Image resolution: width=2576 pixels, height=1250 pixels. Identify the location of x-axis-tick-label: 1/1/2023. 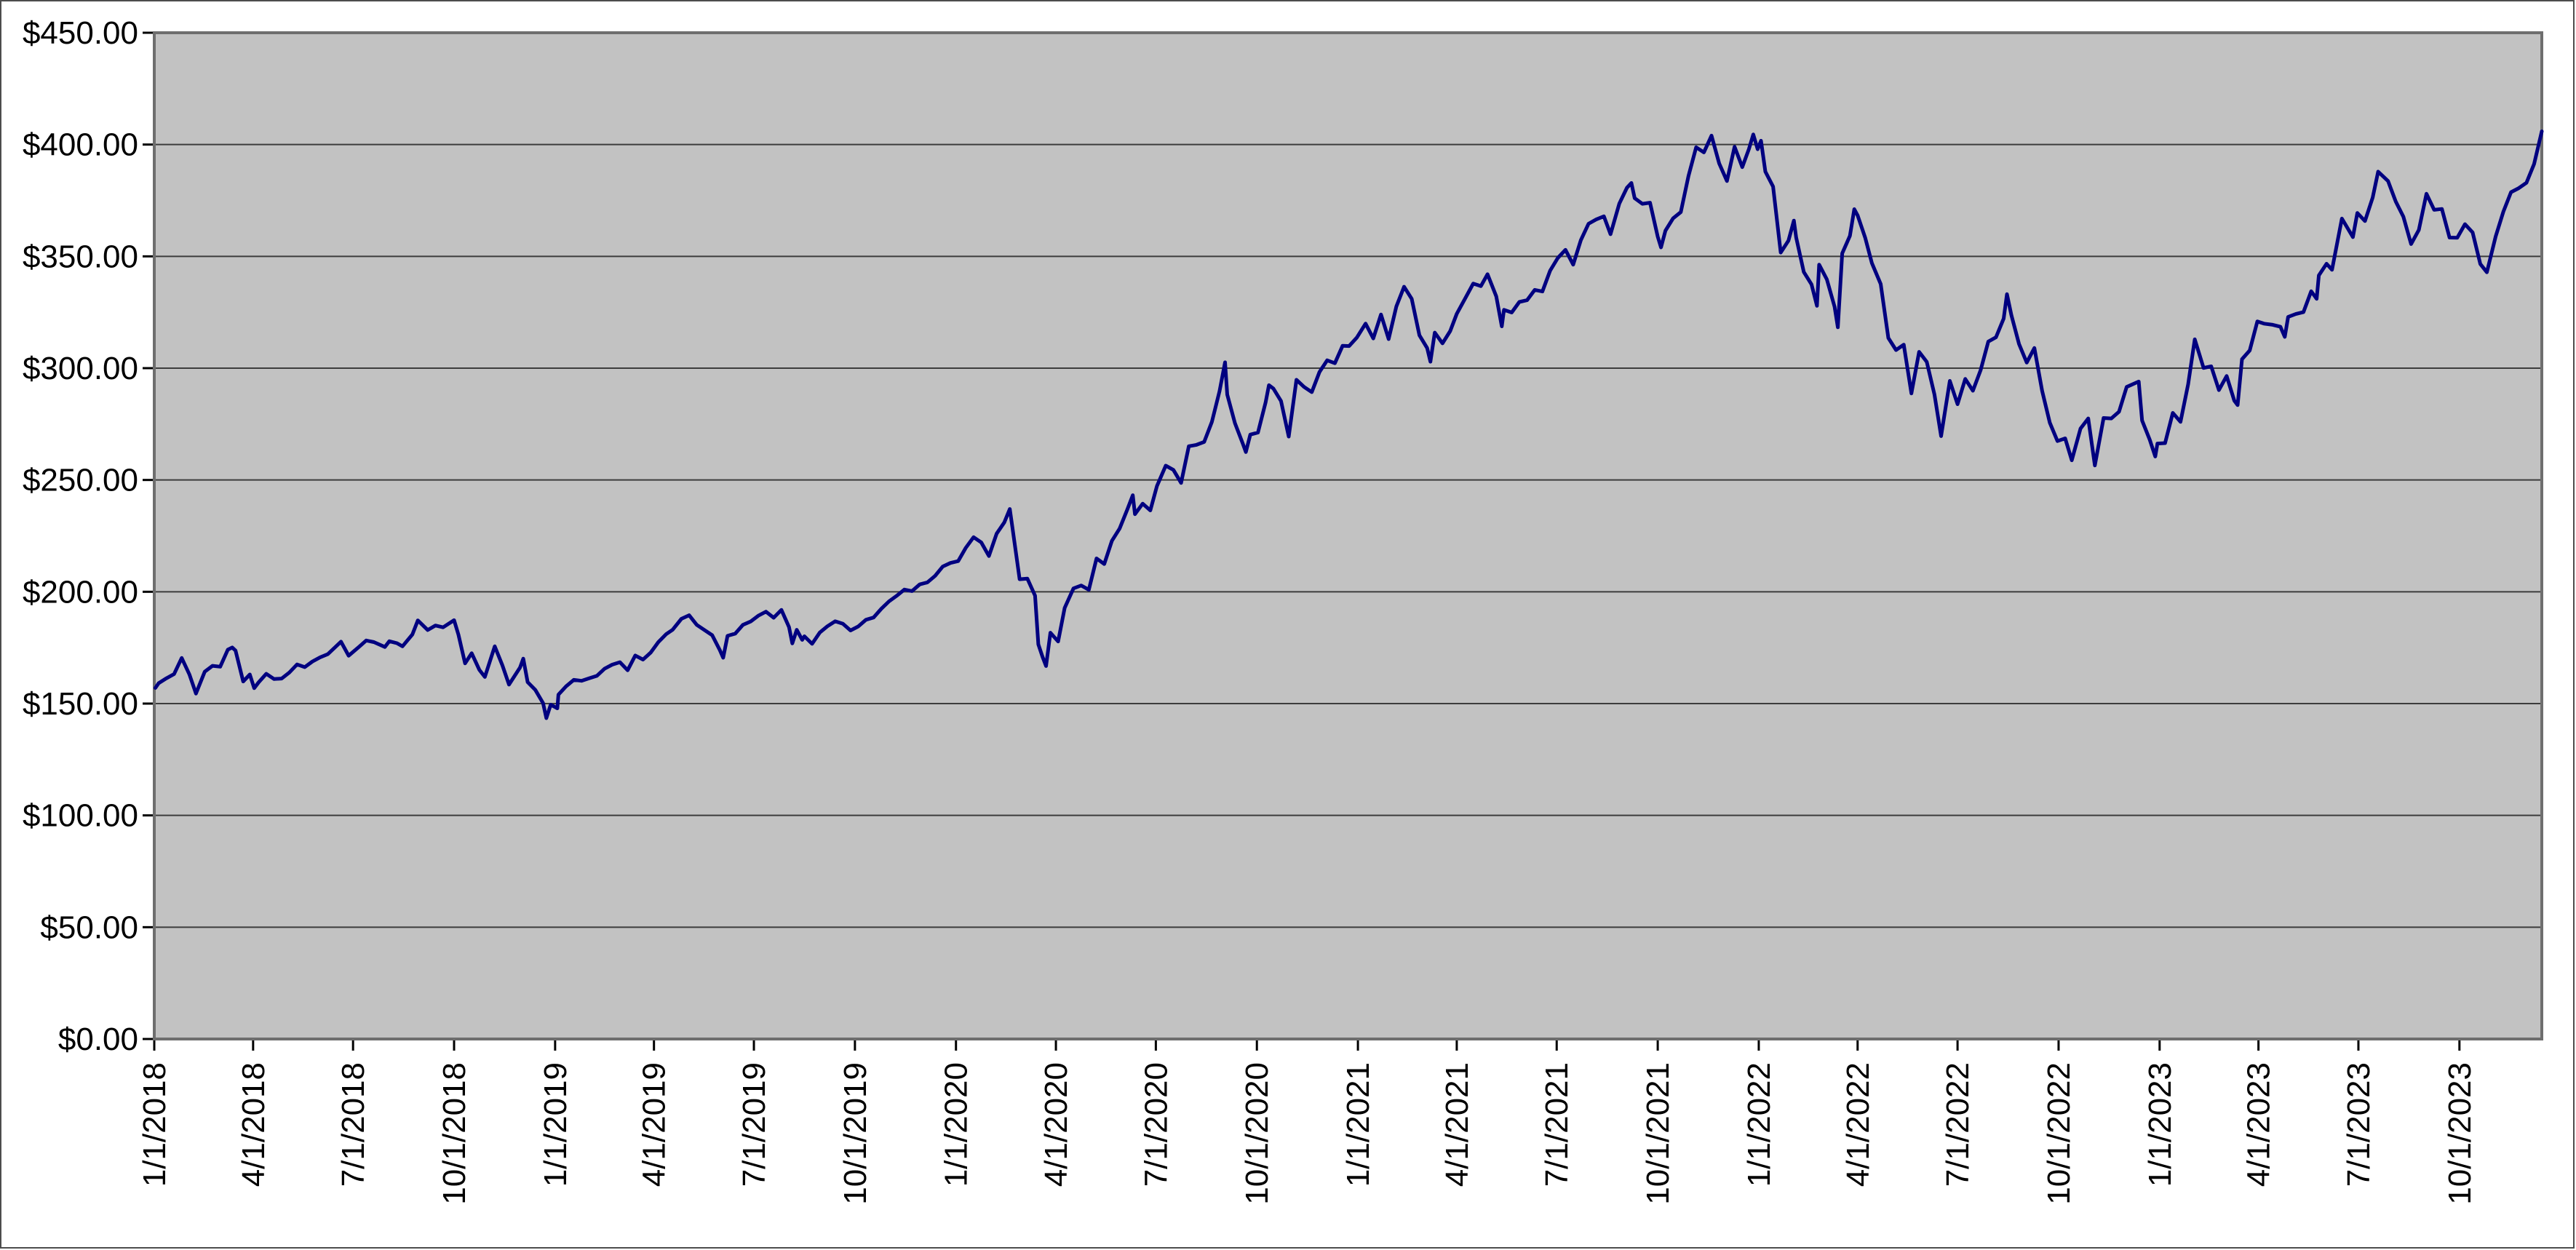
(2160, 1124).